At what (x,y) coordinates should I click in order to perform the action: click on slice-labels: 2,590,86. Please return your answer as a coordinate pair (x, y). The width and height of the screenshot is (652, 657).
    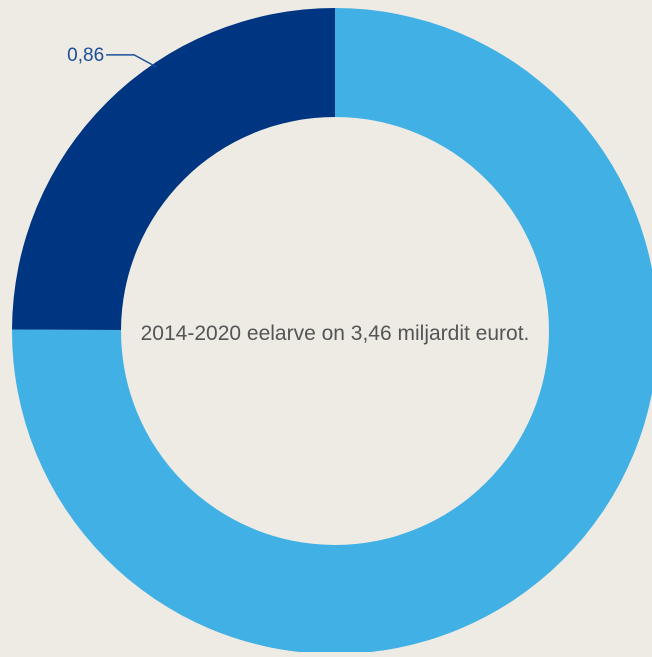
    Looking at the image, I should click on (85, 55).